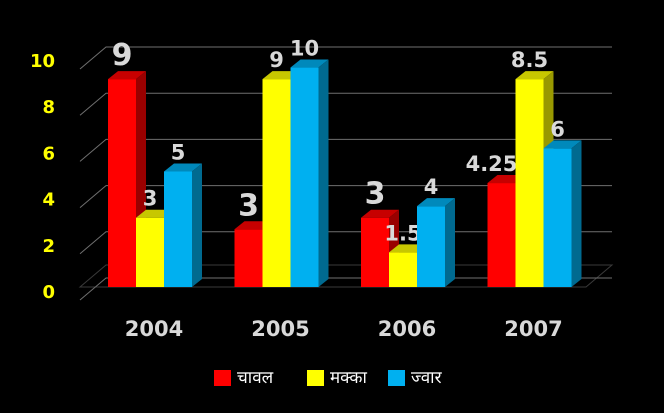 Image resolution: width=664 pixels, height=413 pixels. Describe the element at coordinates (42, 61) in the screenshot. I see `y-tick-label: 10` at that location.